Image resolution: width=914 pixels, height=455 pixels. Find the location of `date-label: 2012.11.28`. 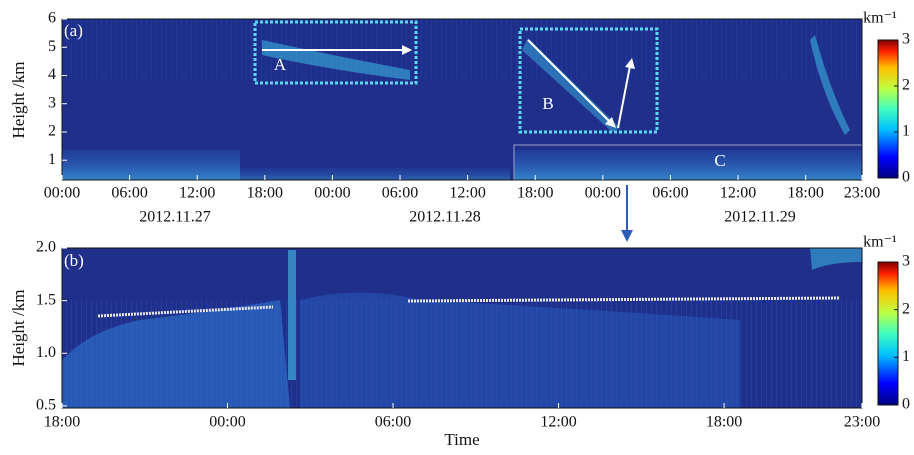

date-label: 2012.11.28 is located at coordinates (444, 217).